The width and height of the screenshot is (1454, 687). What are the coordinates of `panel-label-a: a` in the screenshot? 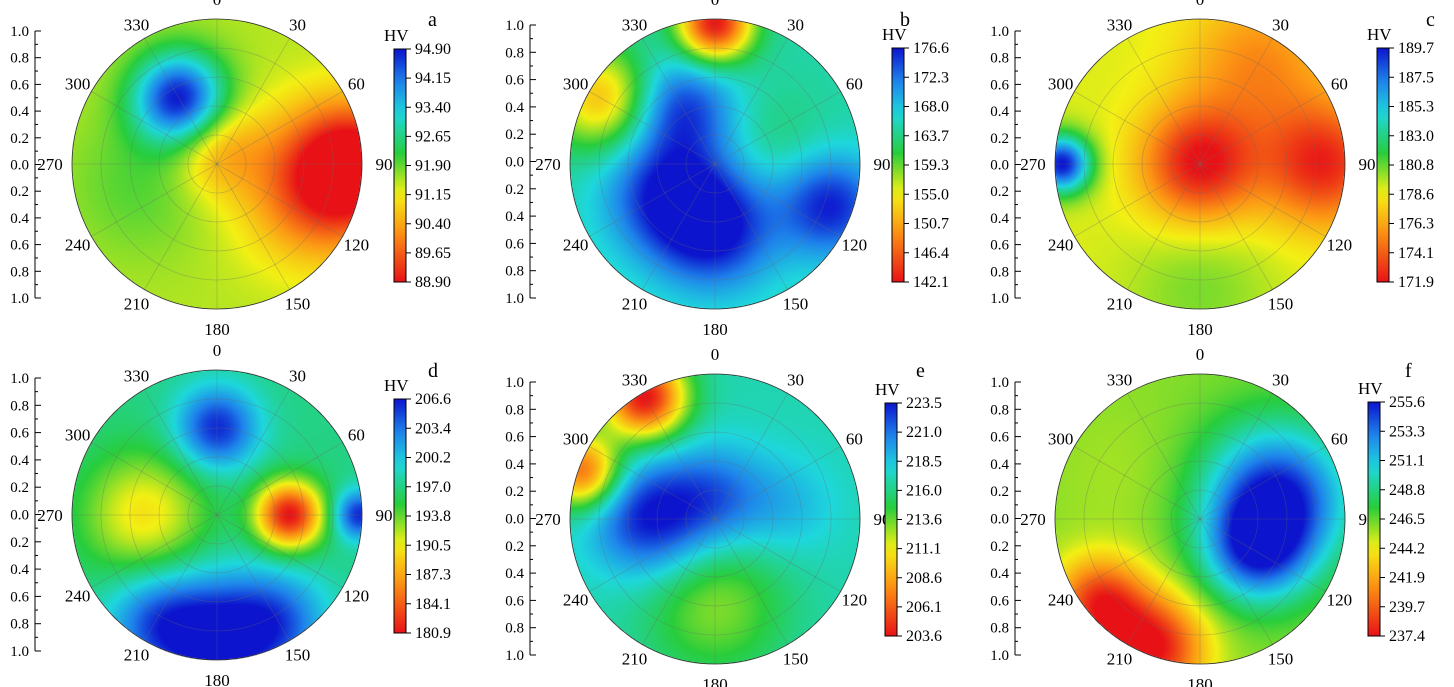 It's located at (432, 20).